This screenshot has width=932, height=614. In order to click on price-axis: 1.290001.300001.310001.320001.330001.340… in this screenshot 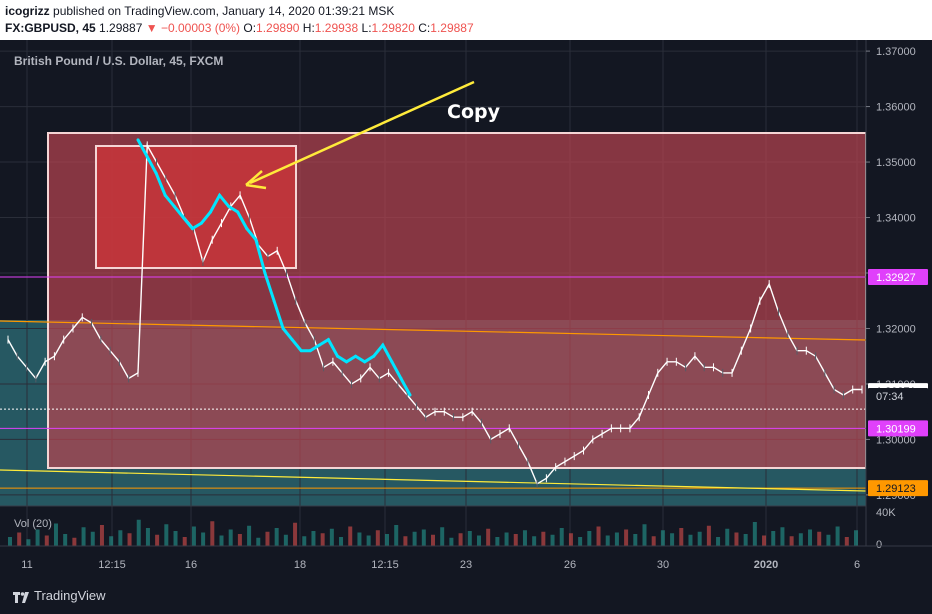, I will do `click(898, 295)`.